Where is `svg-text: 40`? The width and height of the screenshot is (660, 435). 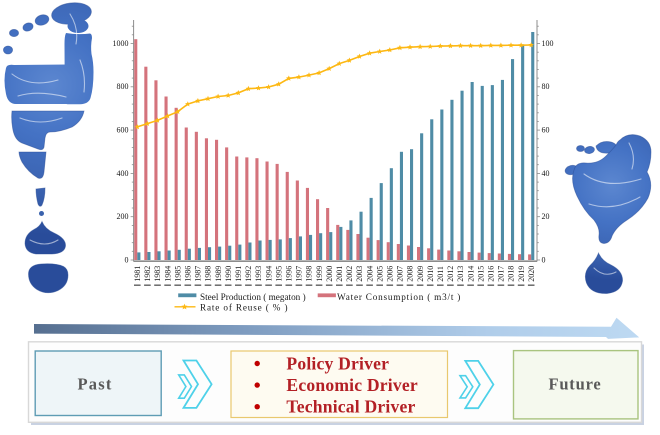 svg-text: 40 is located at coordinates (546, 173).